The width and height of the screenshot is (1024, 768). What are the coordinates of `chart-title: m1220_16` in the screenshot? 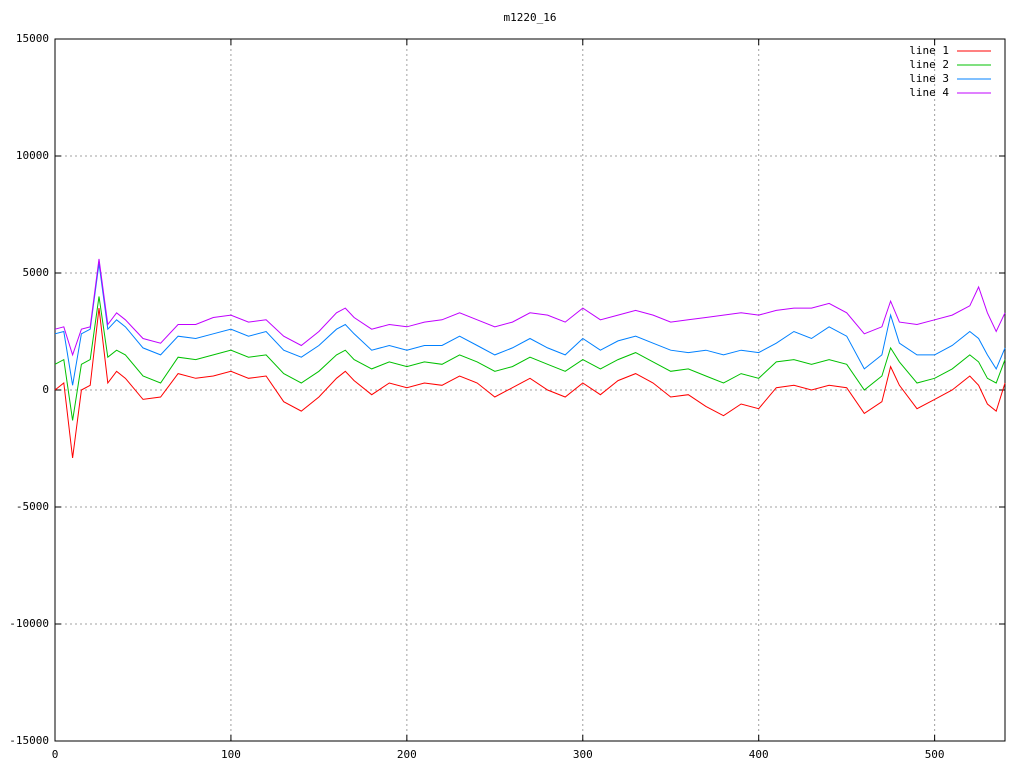 It's located at (530, 17).